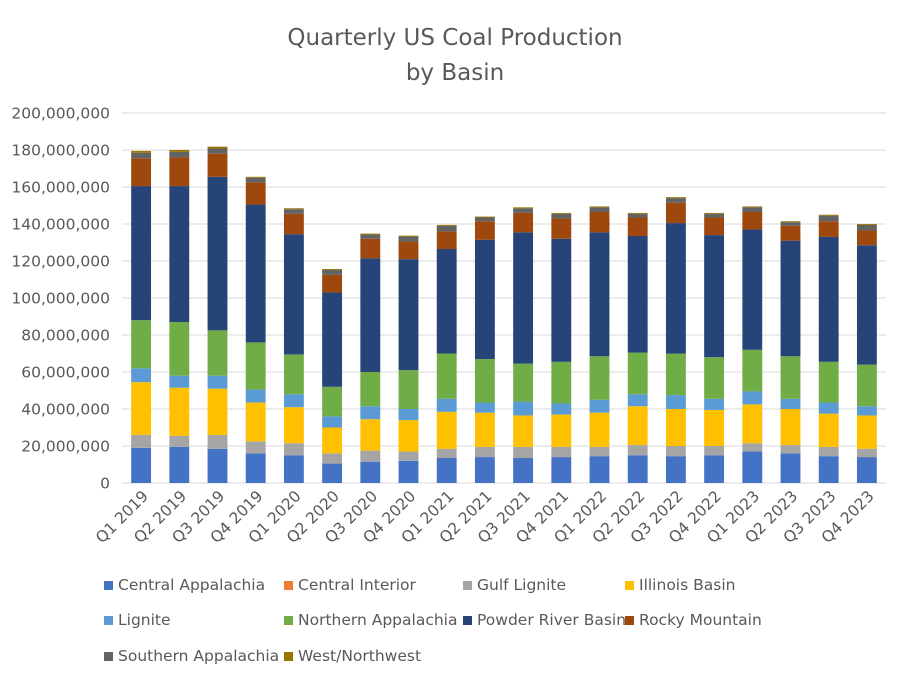 The image size is (909, 686). What do you see at coordinates (357, 585) in the screenshot?
I see `legend-label: Central Interior` at bounding box center [357, 585].